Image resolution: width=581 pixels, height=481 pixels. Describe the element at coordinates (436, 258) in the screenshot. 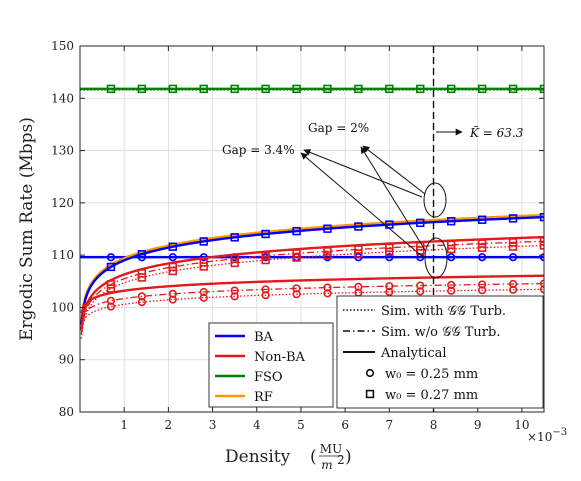

I see `gap-ellipse-lower` at that location.